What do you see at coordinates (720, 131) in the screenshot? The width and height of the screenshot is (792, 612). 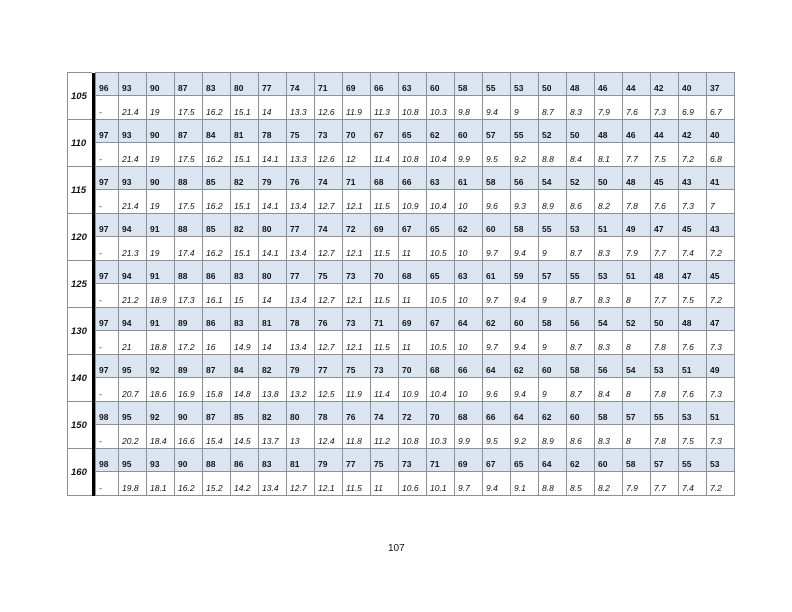 I see `table-cell: 40` at bounding box center [720, 131].